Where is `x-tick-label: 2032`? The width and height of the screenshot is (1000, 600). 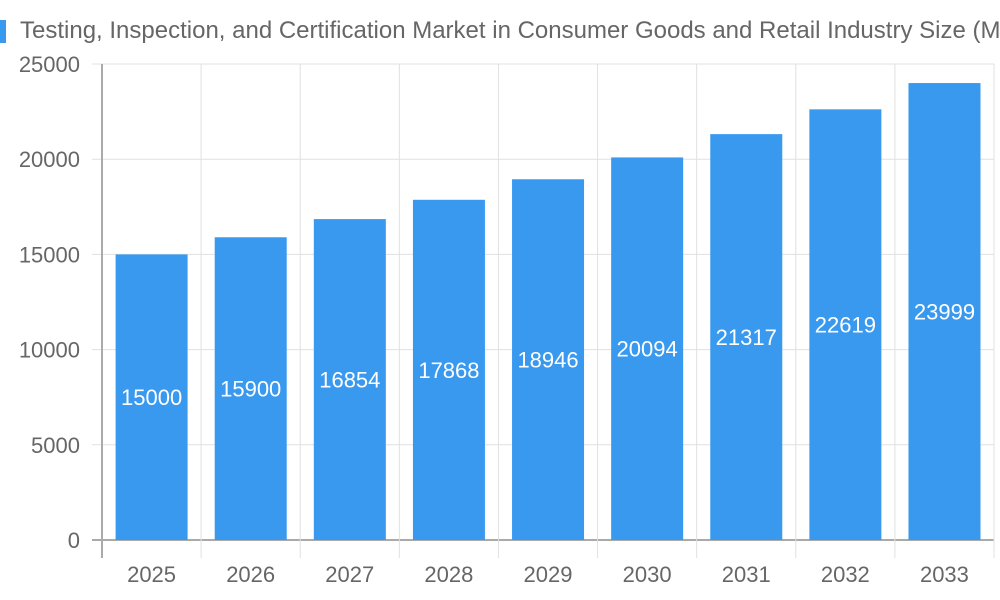 x-tick-label: 2032 is located at coordinates (845, 574).